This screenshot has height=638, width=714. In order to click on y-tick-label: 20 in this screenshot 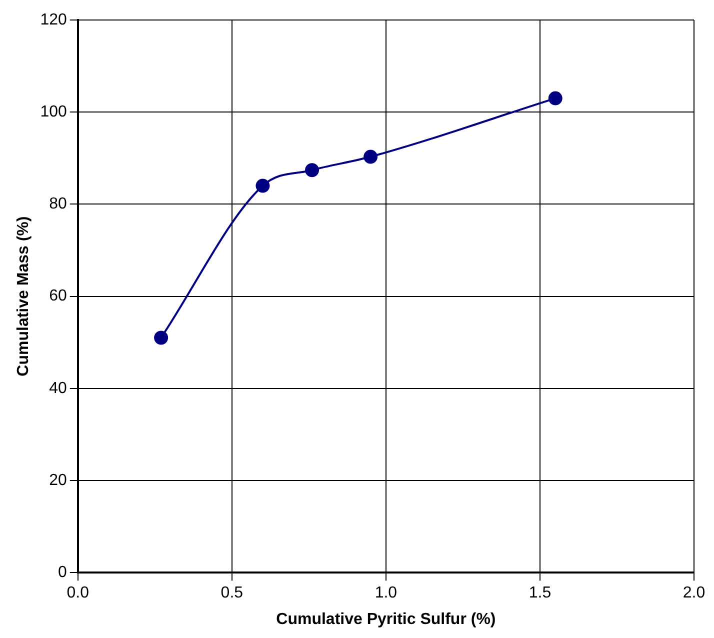, I will do `click(58, 480)`.